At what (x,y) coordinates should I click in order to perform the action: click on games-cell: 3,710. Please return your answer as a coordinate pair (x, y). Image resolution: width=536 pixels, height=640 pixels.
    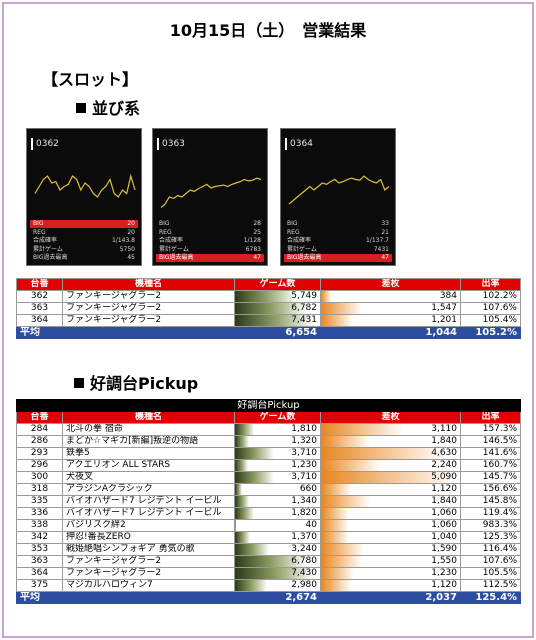
    Looking at the image, I should click on (277, 453).